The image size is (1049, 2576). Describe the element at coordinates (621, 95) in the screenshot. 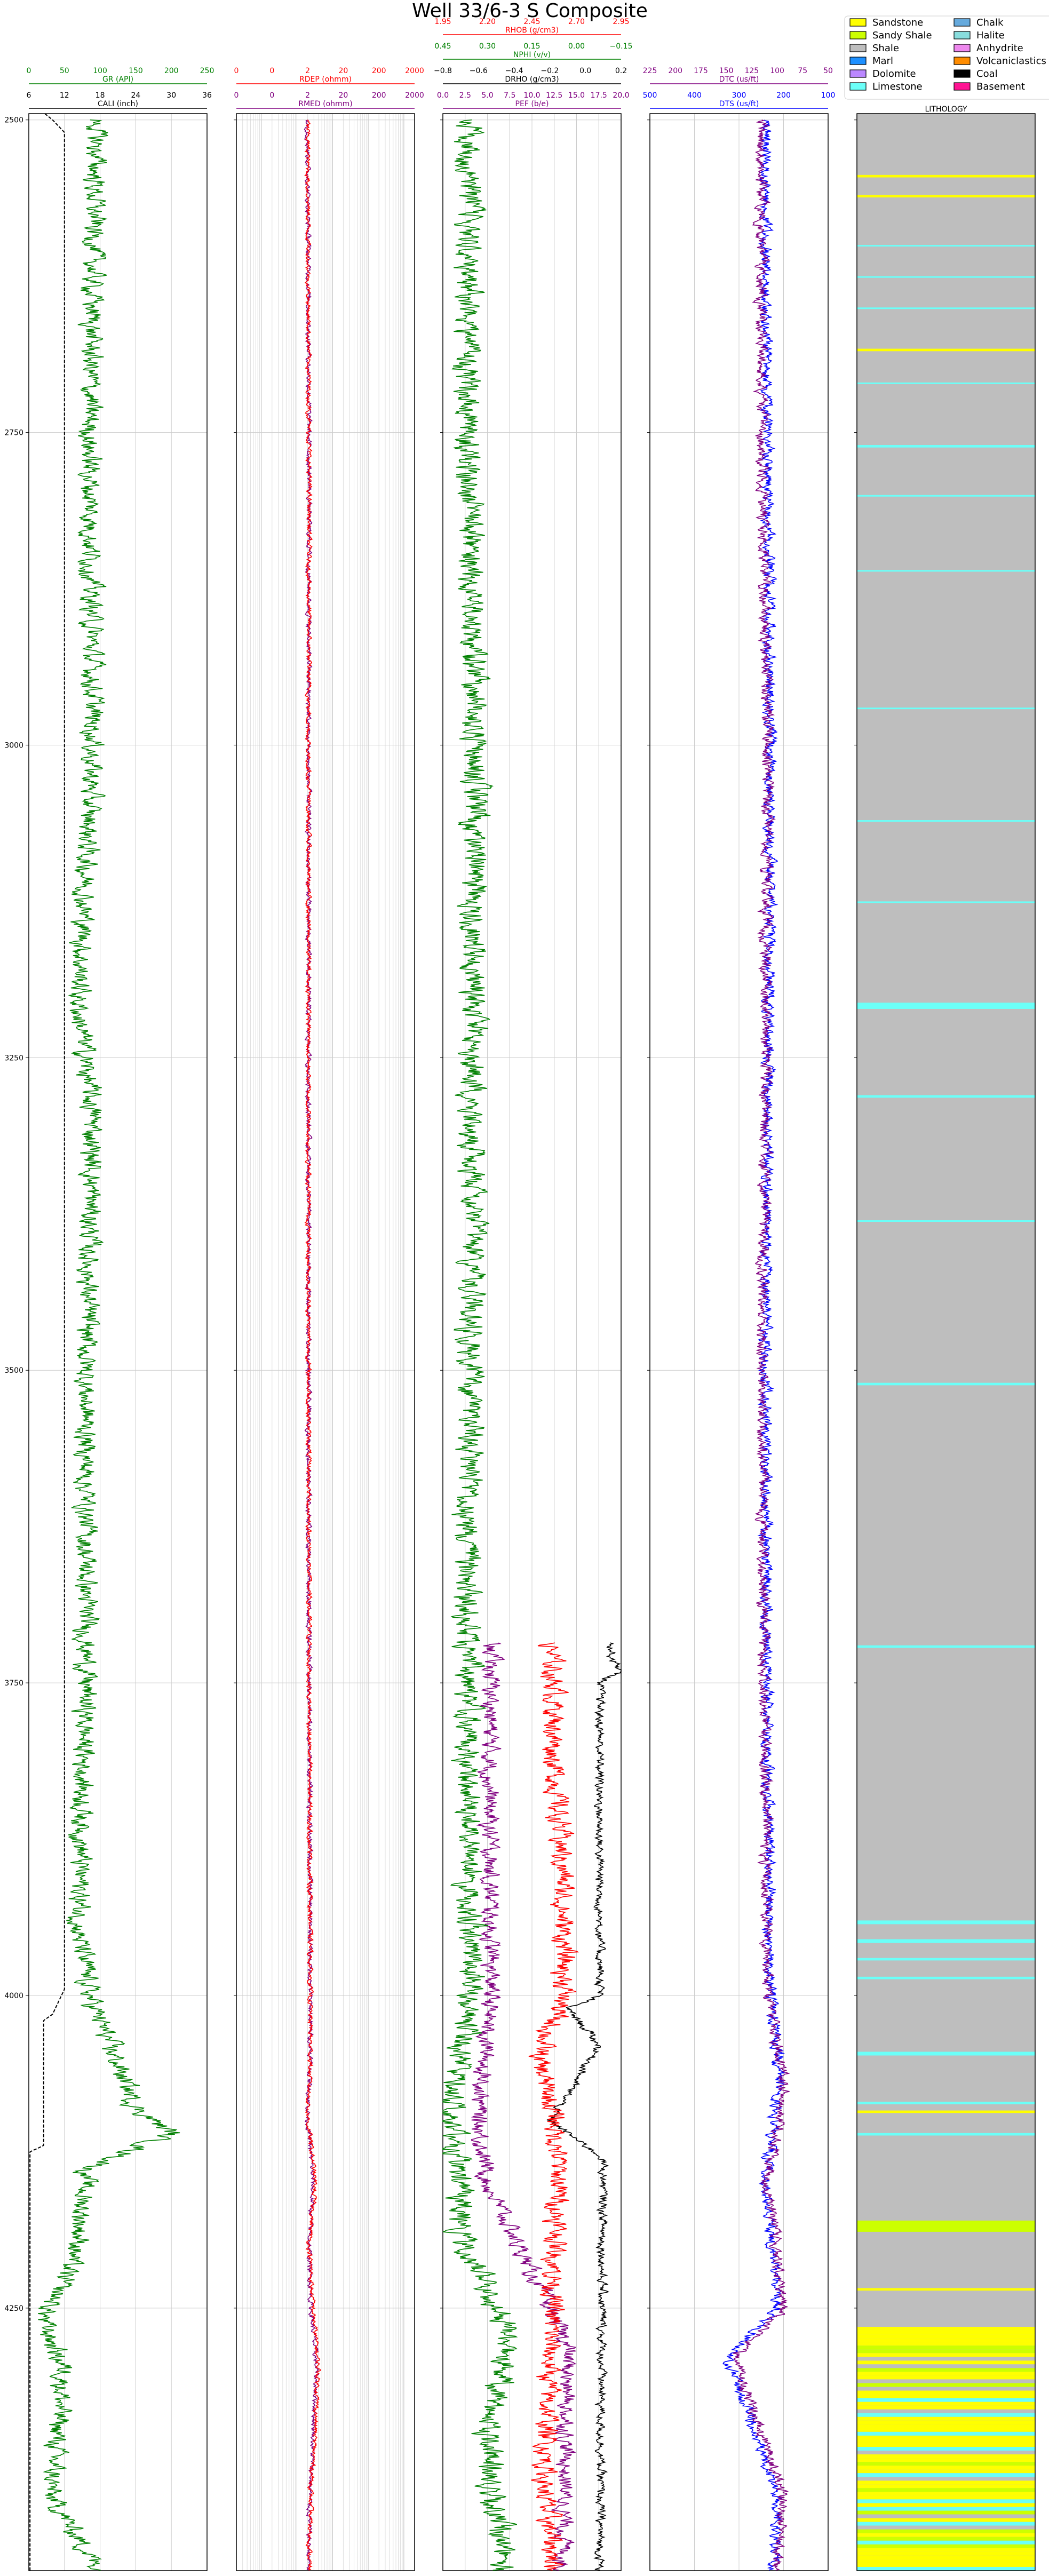

I see `scale-tick-label: 20.0` at that location.